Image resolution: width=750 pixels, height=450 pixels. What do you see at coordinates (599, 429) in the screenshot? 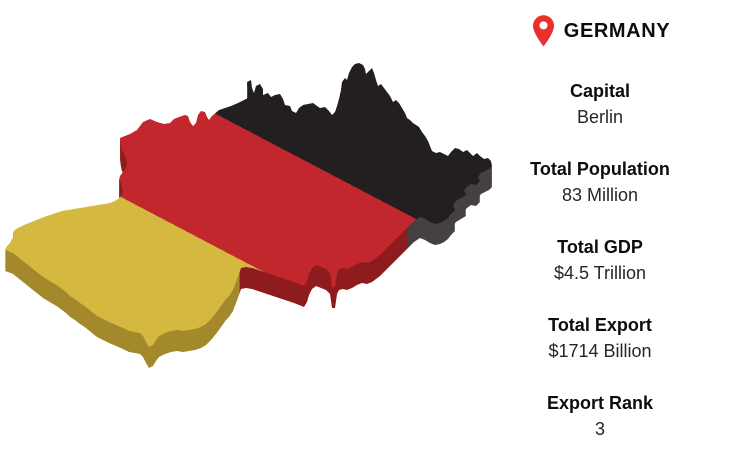
I see `stat-value: 3` at bounding box center [599, 429].